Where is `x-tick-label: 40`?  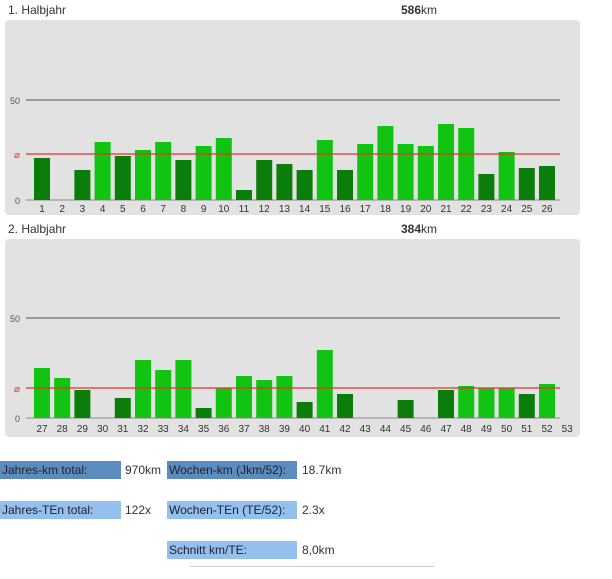 x-tick-label: 40 is located at coordinates (305, 429).